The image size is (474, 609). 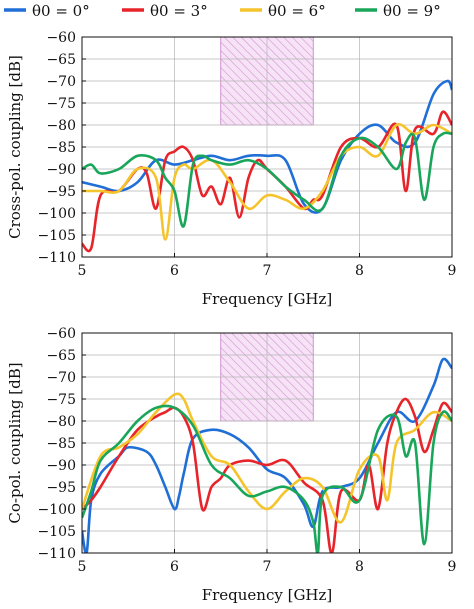 What do you see at coordinates (297, 11) in the screenshot?
I see `legend-label: θ0 = 6°` at bounding box center [297, 11].